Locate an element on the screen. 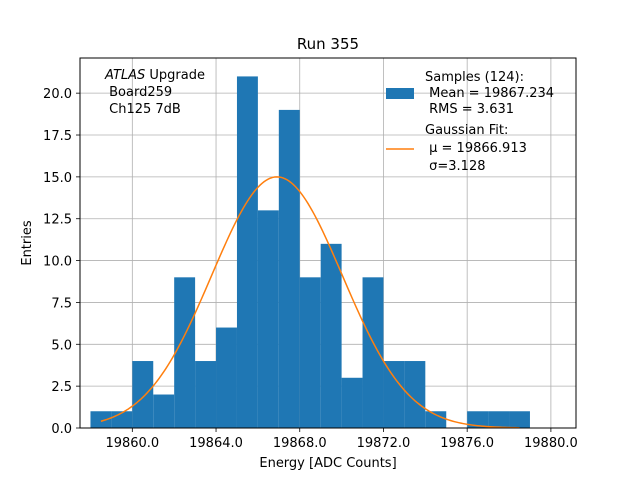  x-tick-label: 19864.0 is located at coordinates (216, 443).